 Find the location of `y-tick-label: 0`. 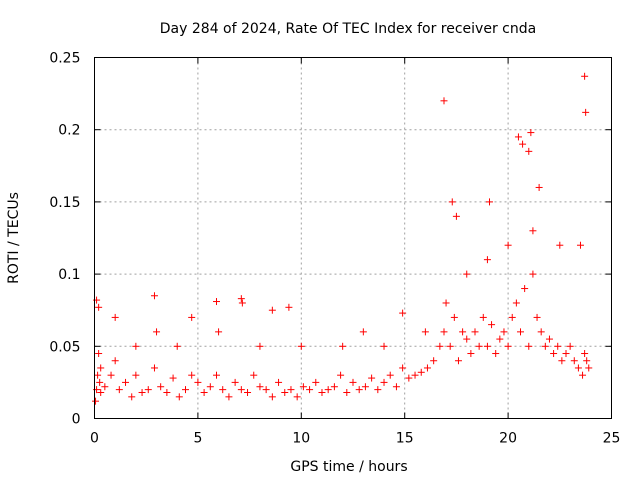

y-tick-label: 0 is located at coordinates (76, 420).